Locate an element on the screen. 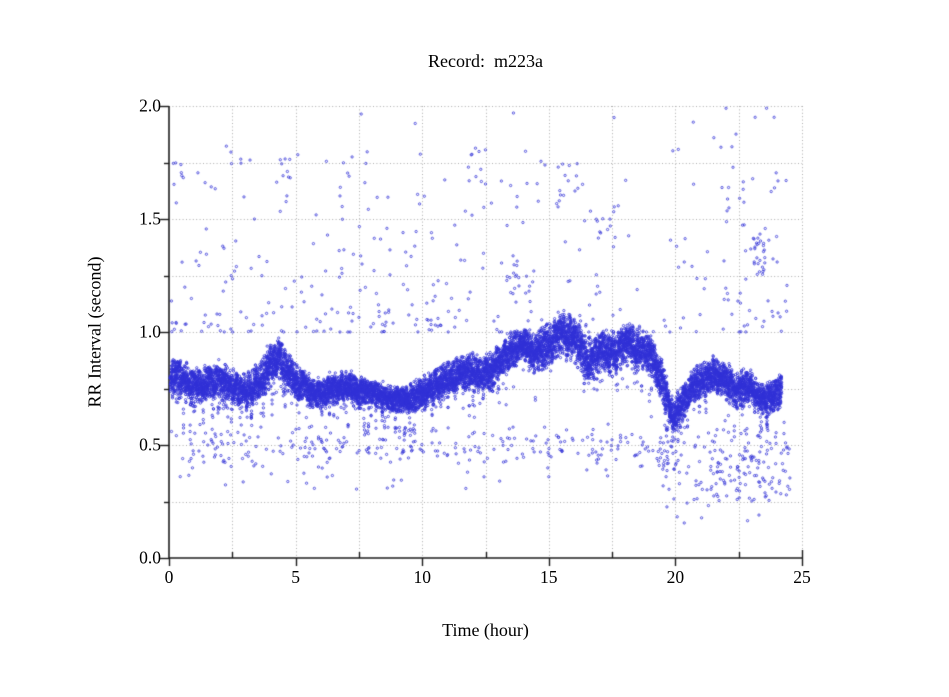 The image size is (949, 697). x-tick-label: 25 is located at coordinates (802, 577).